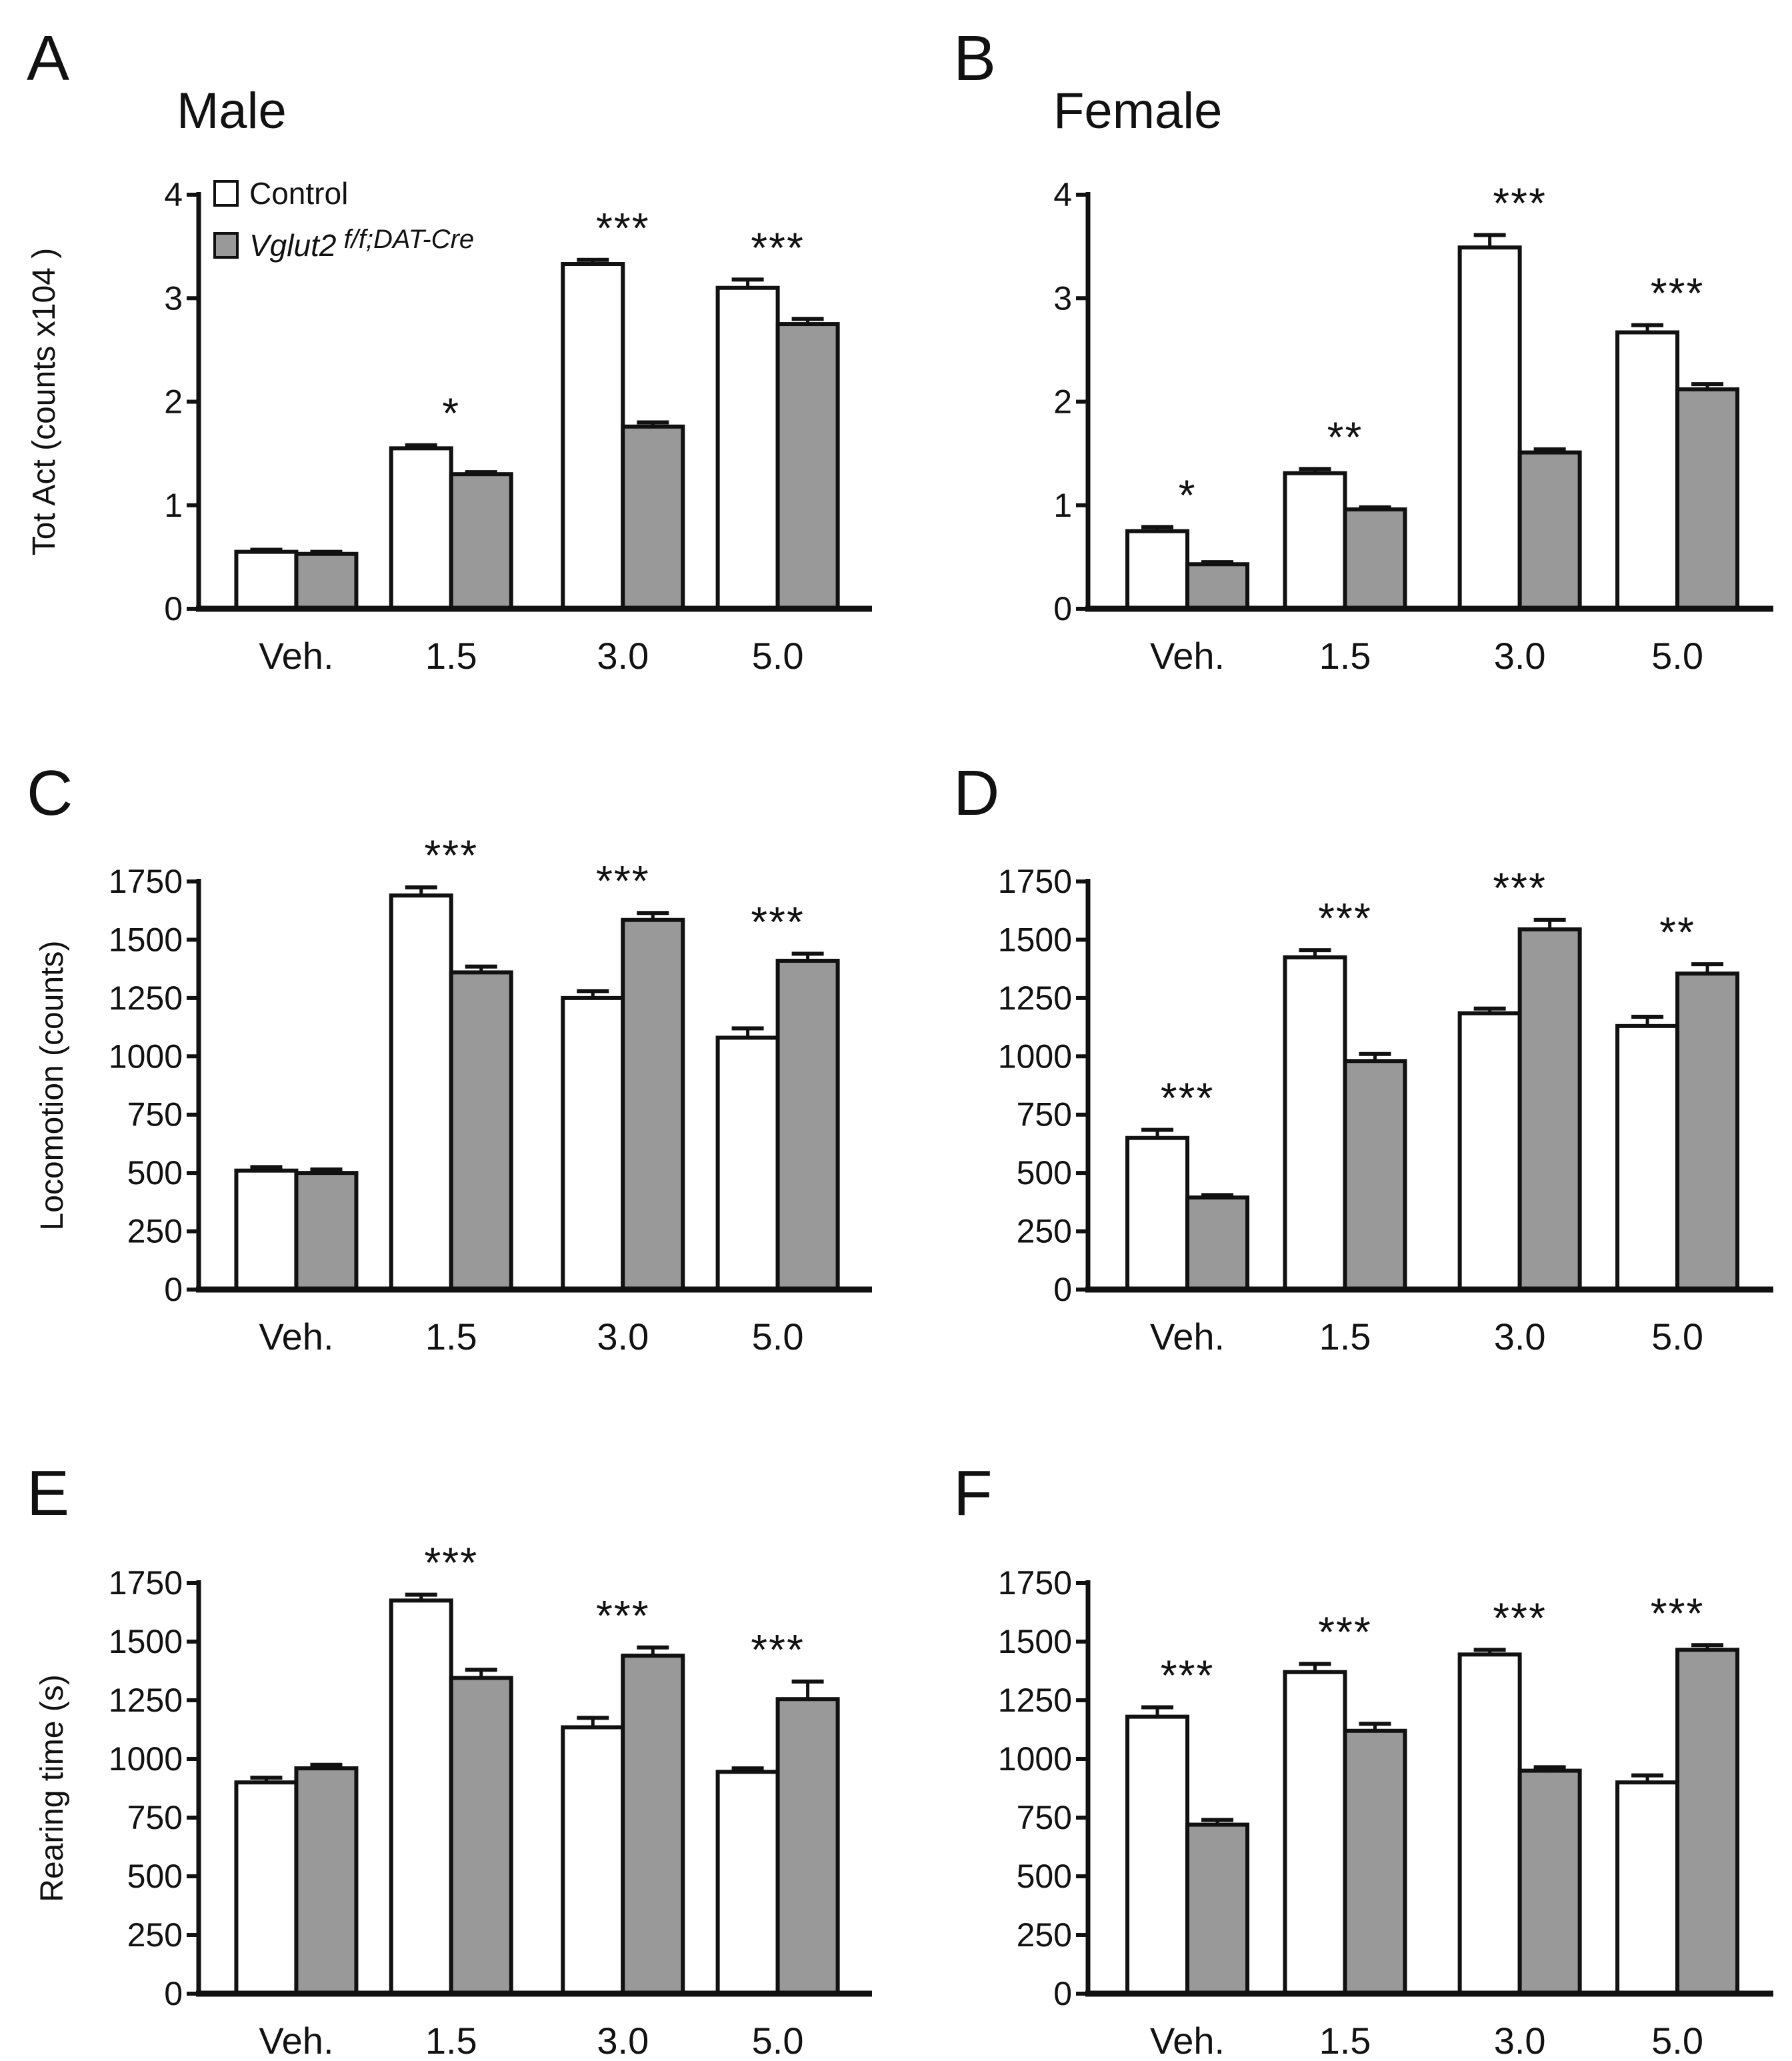  I want to click on legend-swatch-vglut2, so click(226, 245).